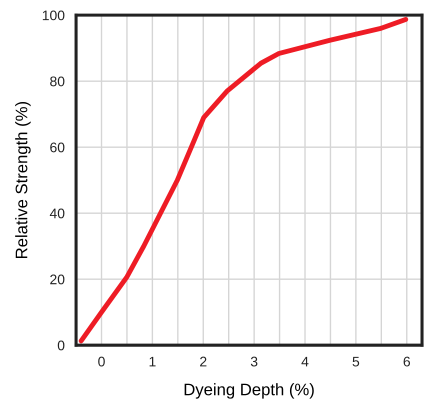 The width and height of the screenshot is (425, 409). What do you see at coordinates (23, 180) in the screenshot?
I see `y-axis-title: Relative Strength (%)` at bounding box center [23, 180].